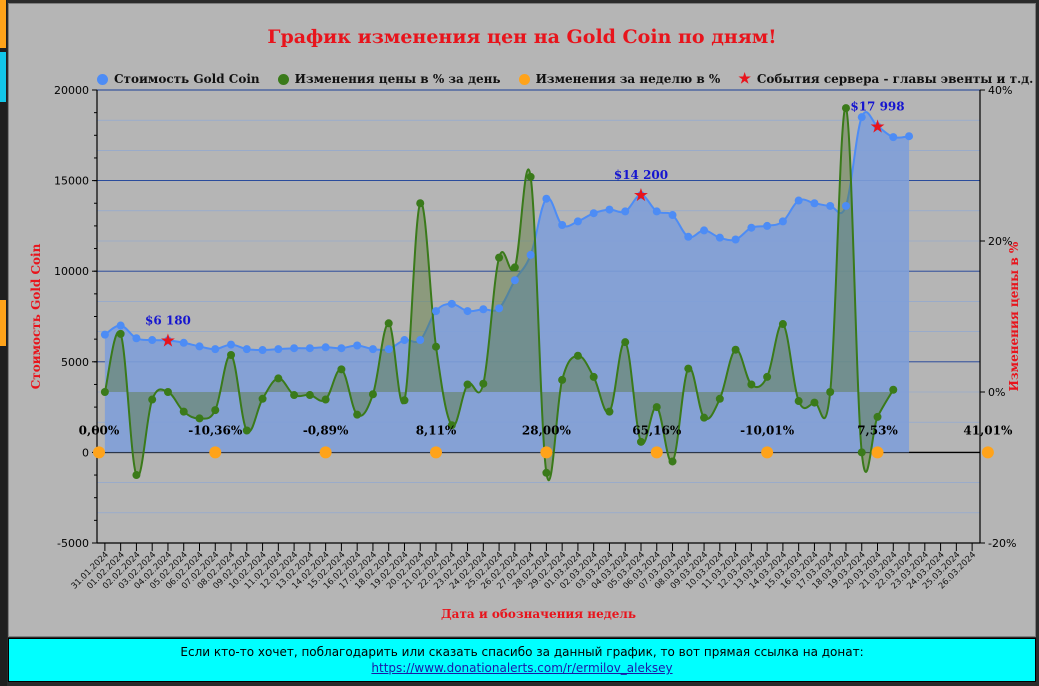 This screenshot has width=1039, height=686. Describe the element at coordinates (99, 430) in the screenshot. I see `weekly-change-label: 0,00%` at that location.